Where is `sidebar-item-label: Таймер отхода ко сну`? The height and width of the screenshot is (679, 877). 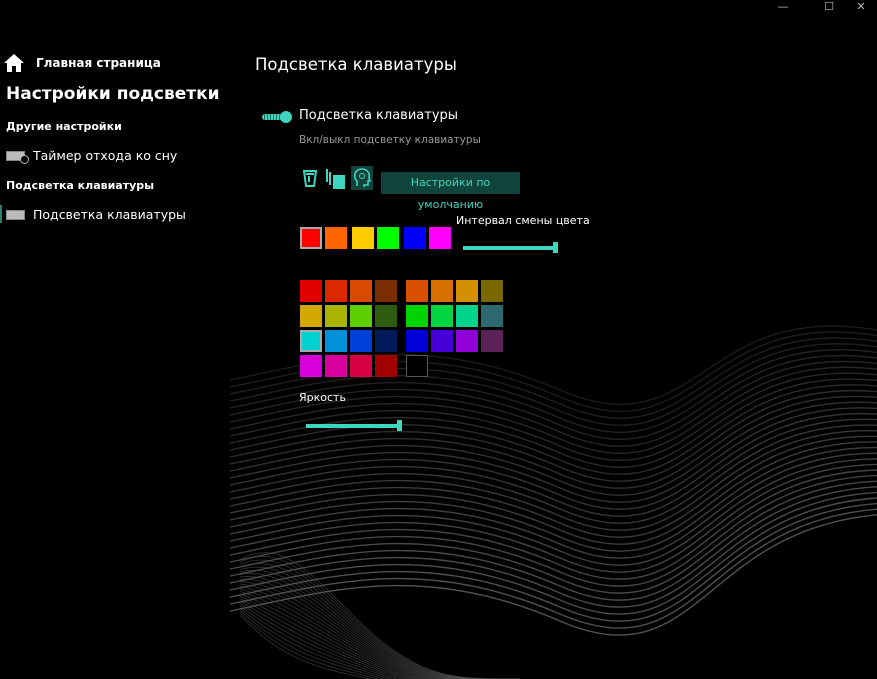
sidebar-item-label: Таймер отхода ко сну is located at coordinates (105, 155).